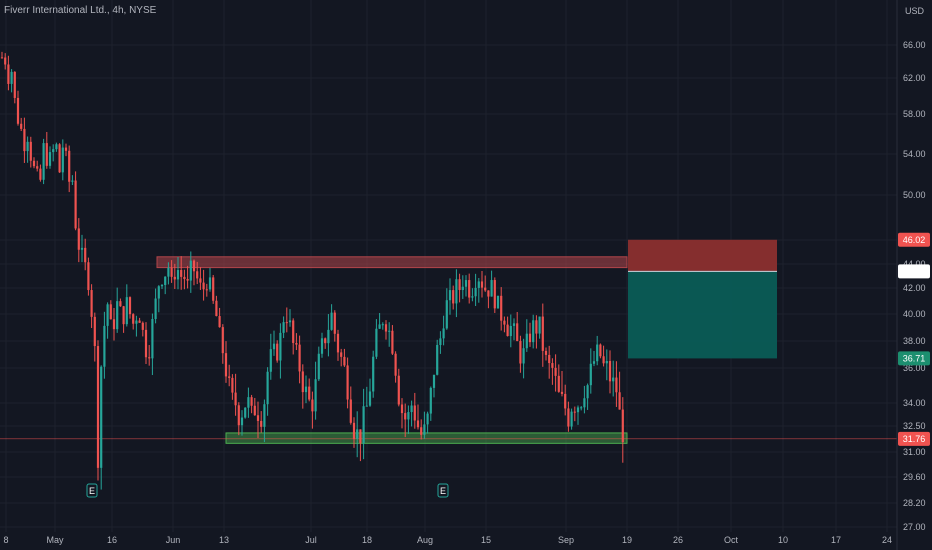 The image size is (932, 550). What do you see at coordinates (92, 491) in the screenshot?
I see `earnings-marker-label: E` at bounding box center [92, 491].